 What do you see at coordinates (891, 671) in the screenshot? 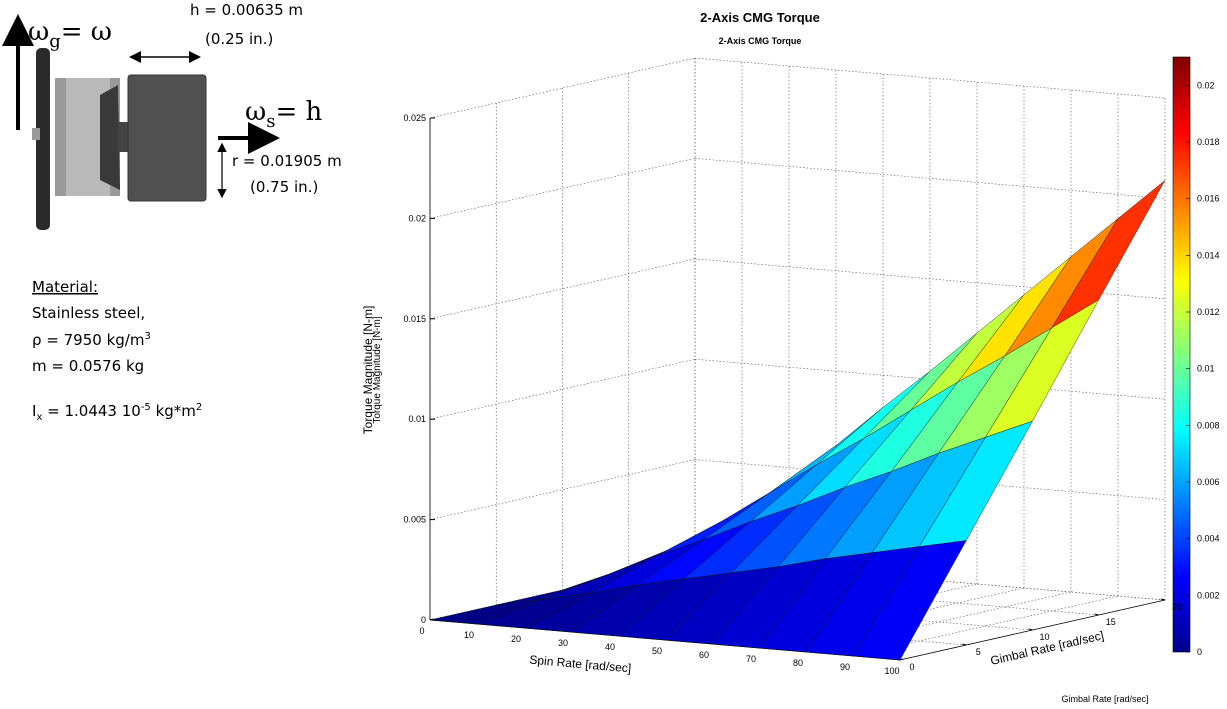
I see `x-tick-label: 100` at bounding box center [891, 671].